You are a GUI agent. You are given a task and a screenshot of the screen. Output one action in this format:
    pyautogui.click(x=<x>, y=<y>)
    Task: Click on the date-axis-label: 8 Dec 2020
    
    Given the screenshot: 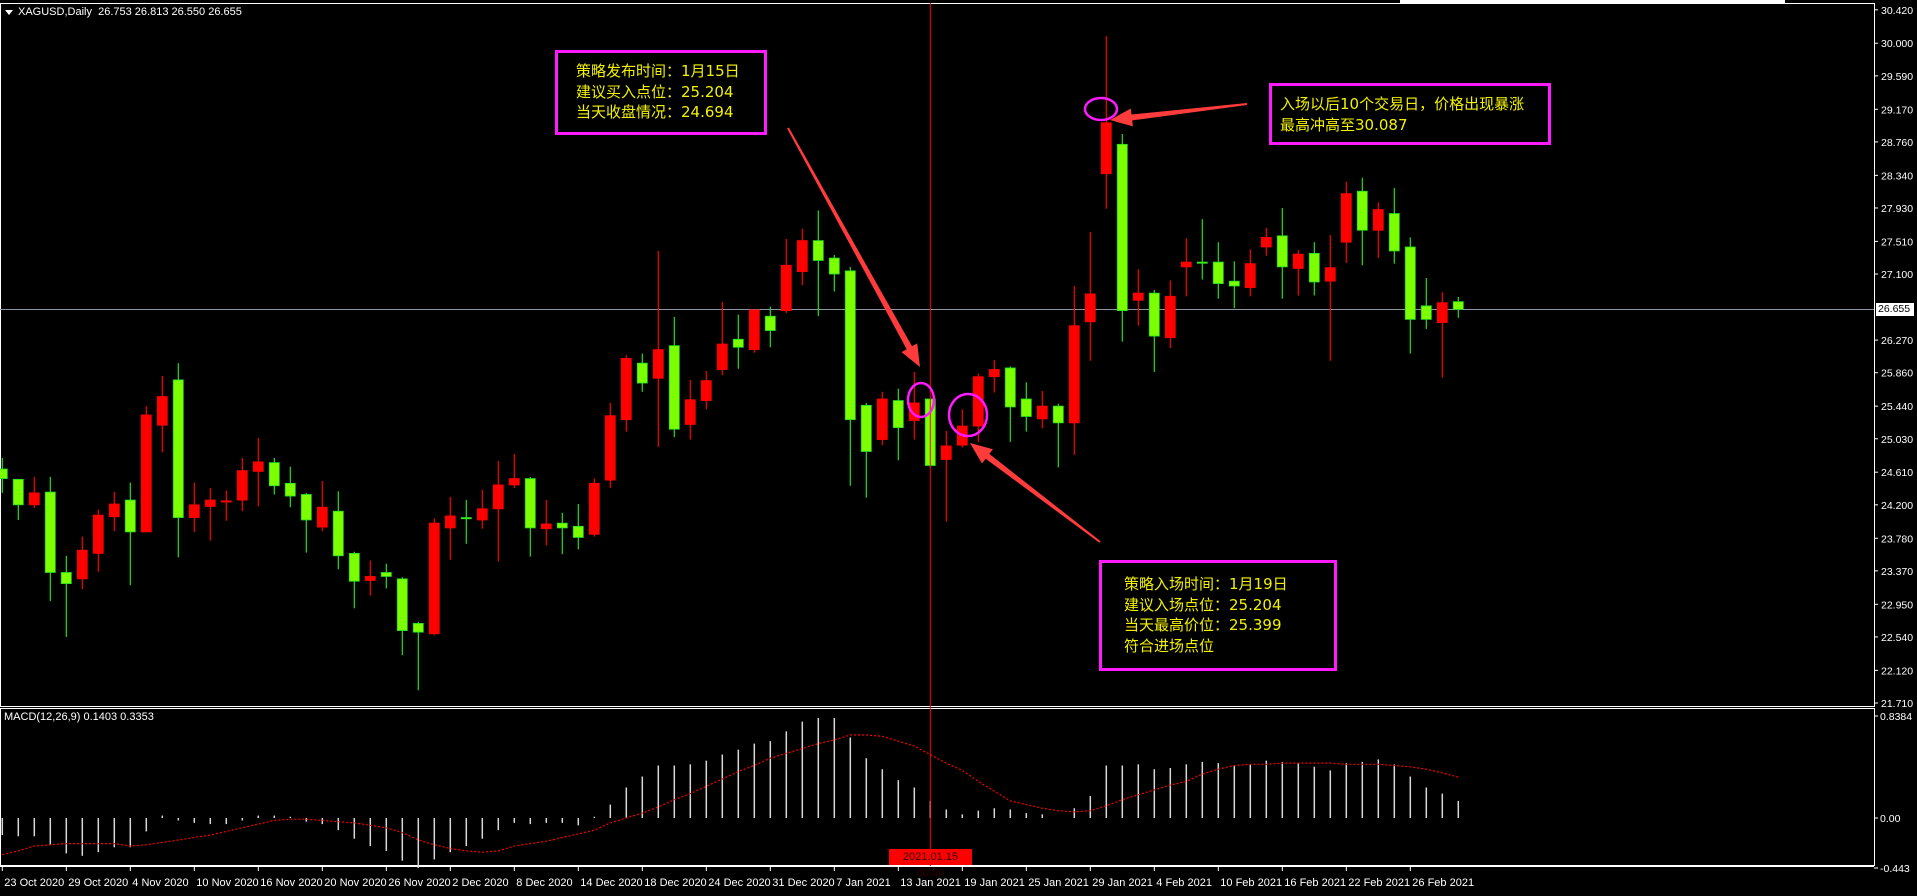 What is the action you would take?
    pyautogui.click(x=544, y=883)
    